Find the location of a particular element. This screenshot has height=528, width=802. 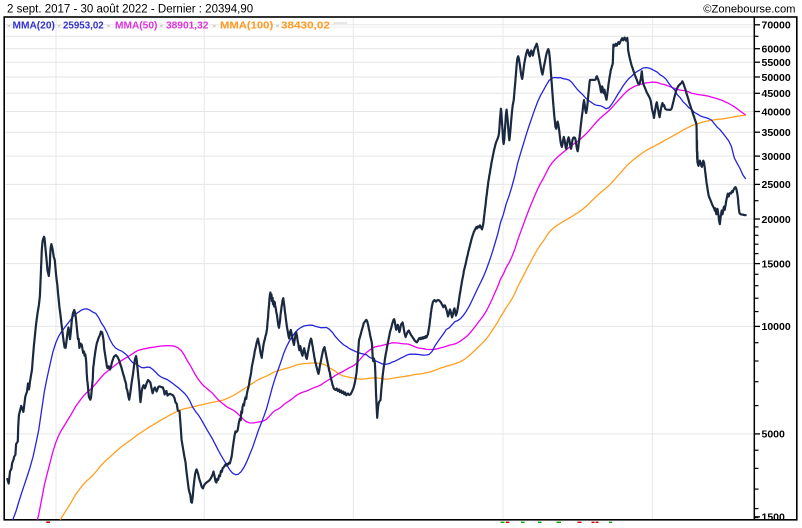

svg-text: 5000 is located at coordinates (774, 435).